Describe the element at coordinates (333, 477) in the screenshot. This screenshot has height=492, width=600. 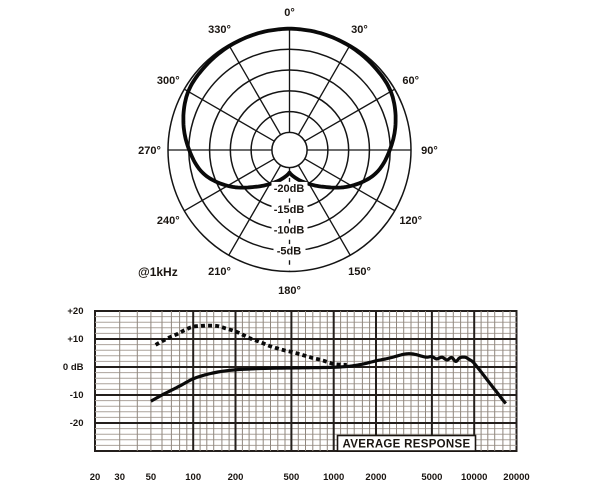
I see `svg-text: 1000` at that location.